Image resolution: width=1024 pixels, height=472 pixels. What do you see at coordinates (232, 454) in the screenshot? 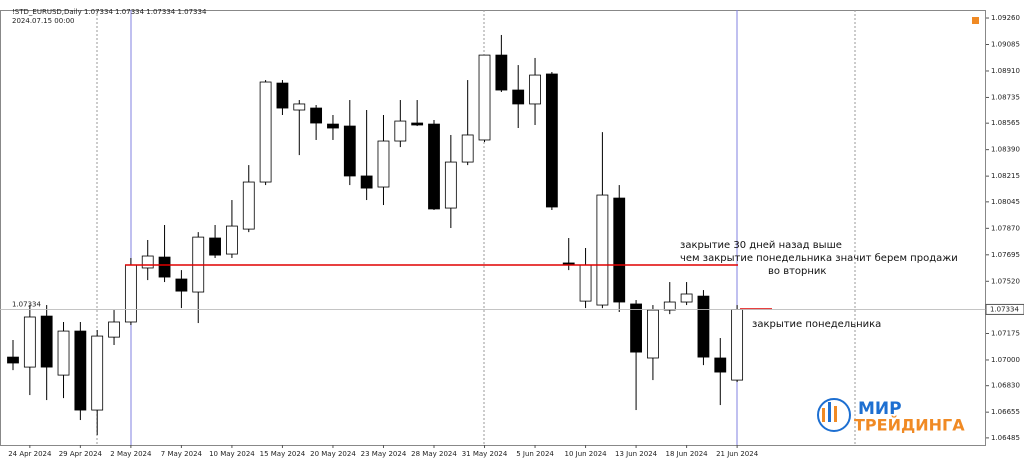
I see `x-tick-label: 10 May 2024` at bounding box center [232, 454].